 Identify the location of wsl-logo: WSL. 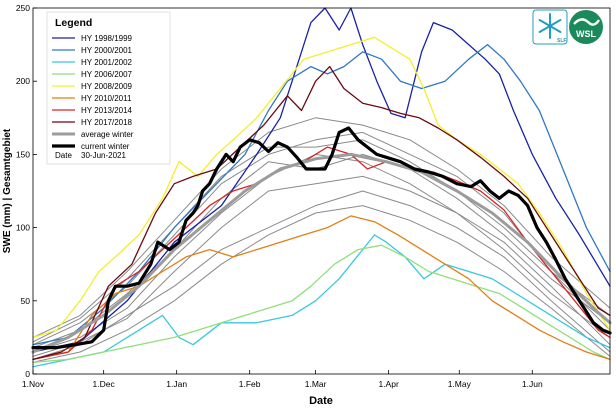
(586, 27).